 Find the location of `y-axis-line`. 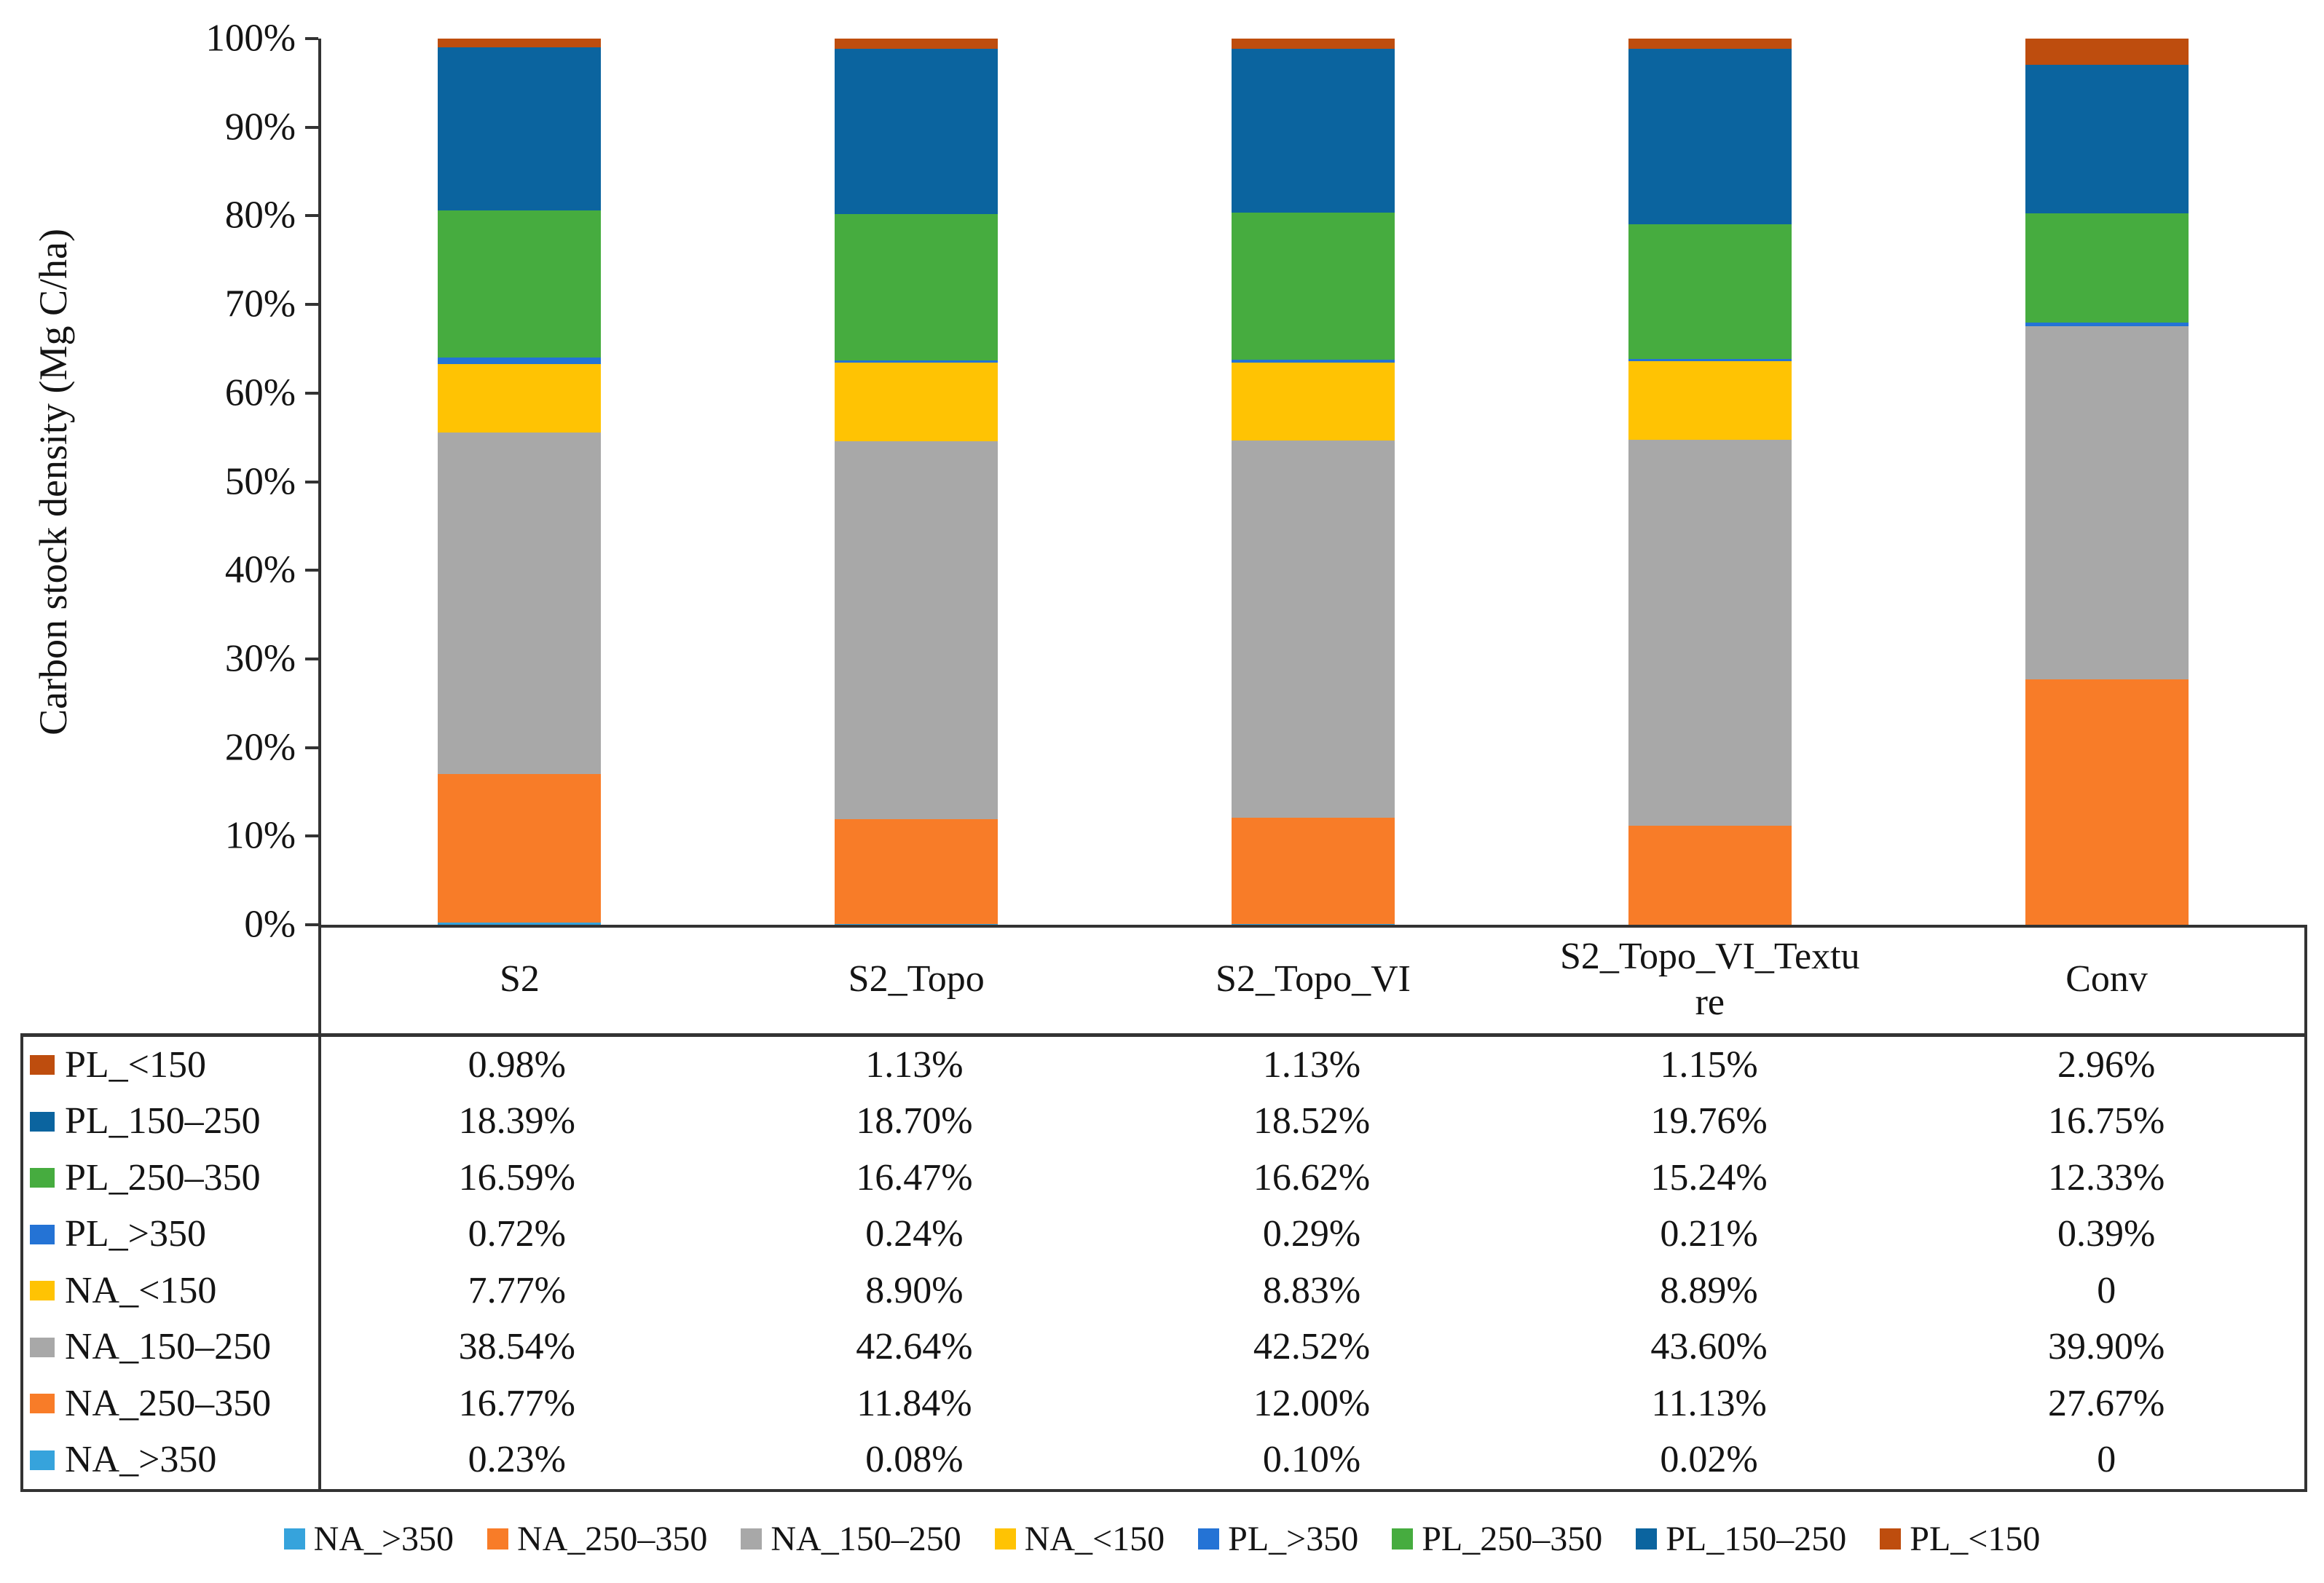

y-axis-line is located at coordinates (319, 483).